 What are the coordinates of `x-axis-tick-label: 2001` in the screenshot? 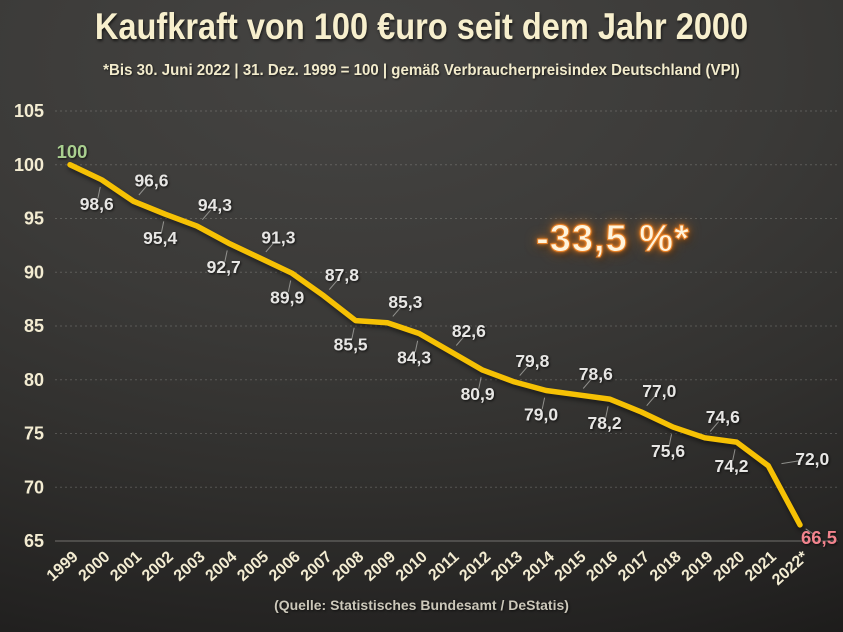 It's located at (126, 566).